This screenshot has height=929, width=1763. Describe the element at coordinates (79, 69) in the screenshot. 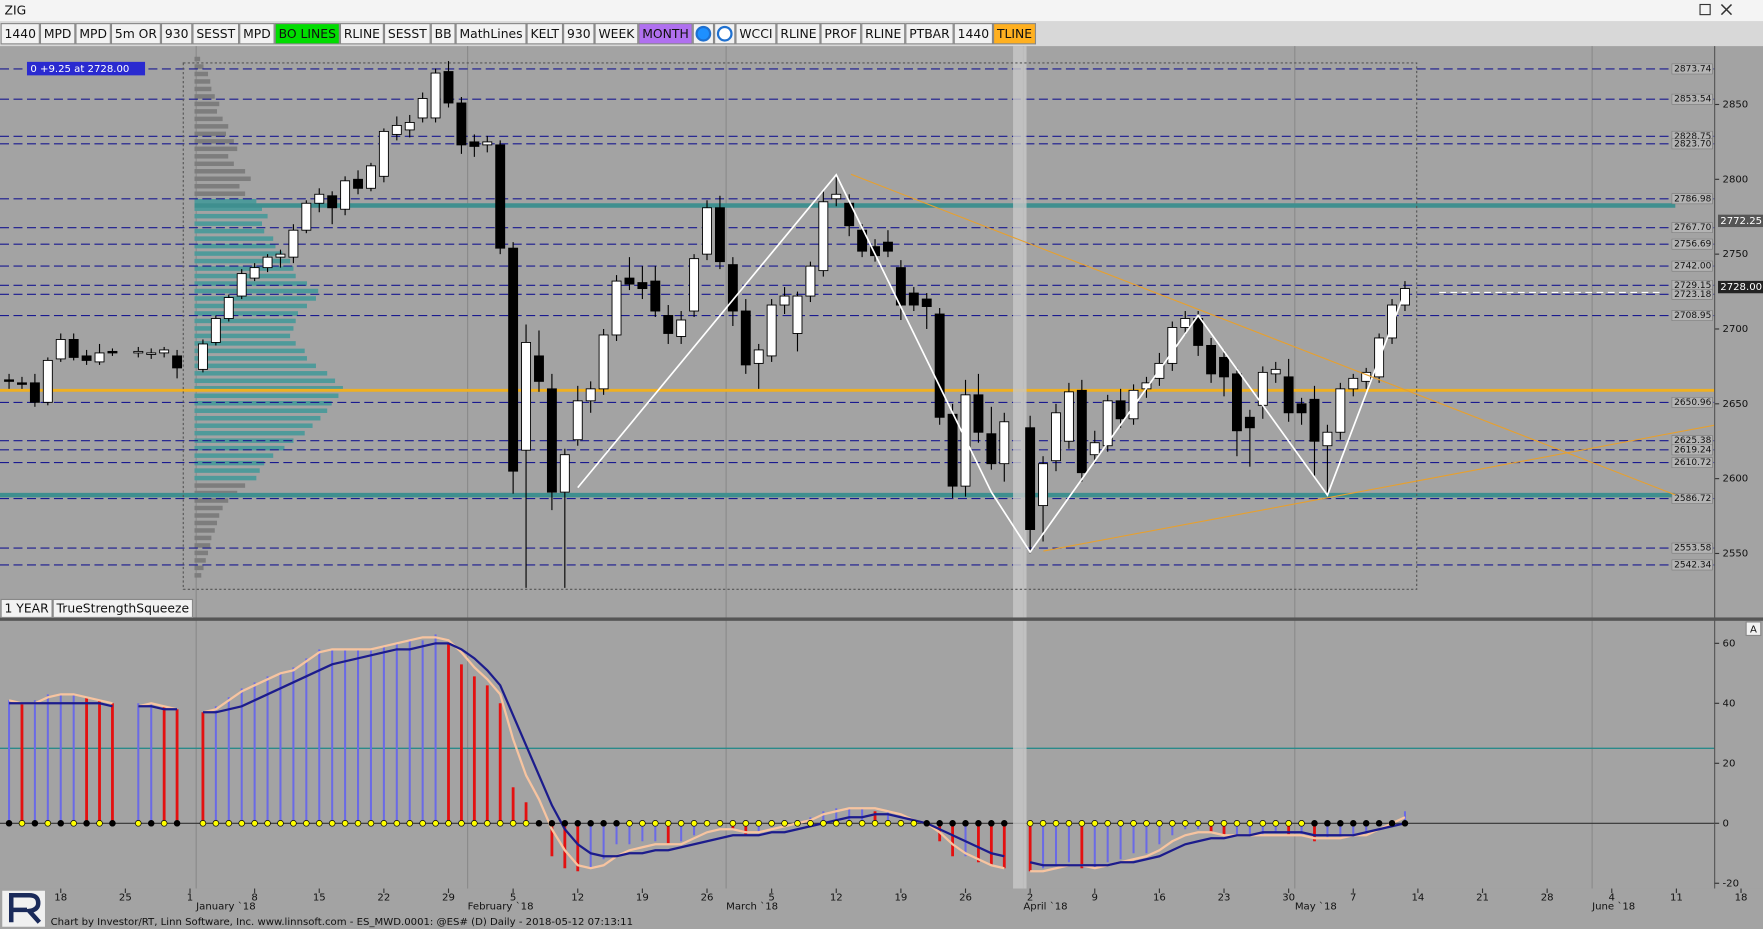

I see `info-label: 0 +9.25 at 2728.00` at that location.